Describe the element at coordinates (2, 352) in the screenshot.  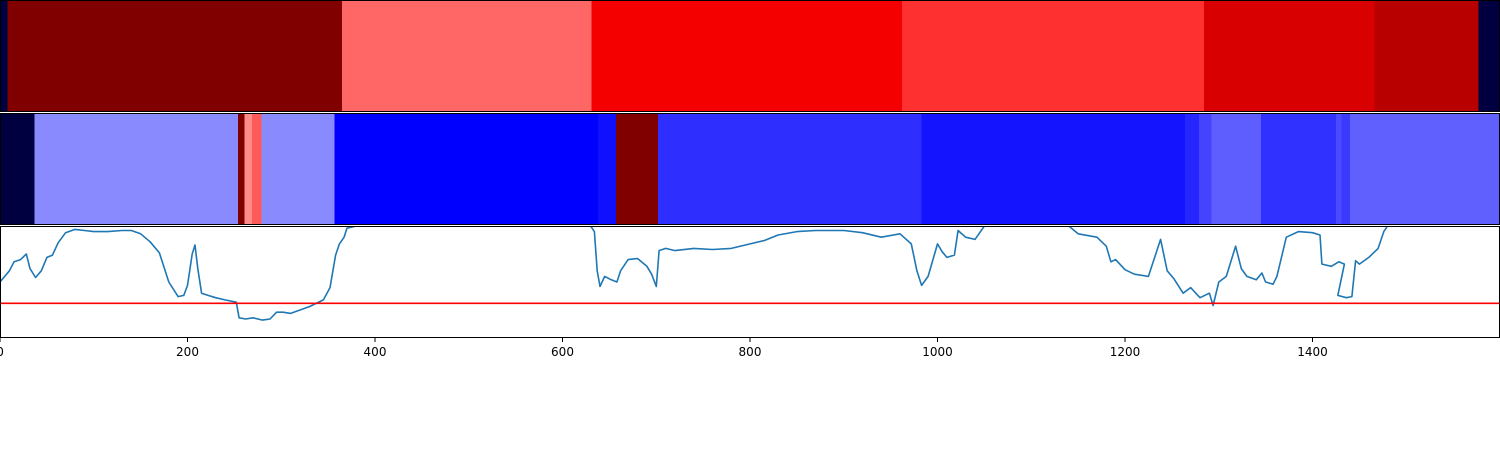
I see `x-tick-label-0: 0` at that location.